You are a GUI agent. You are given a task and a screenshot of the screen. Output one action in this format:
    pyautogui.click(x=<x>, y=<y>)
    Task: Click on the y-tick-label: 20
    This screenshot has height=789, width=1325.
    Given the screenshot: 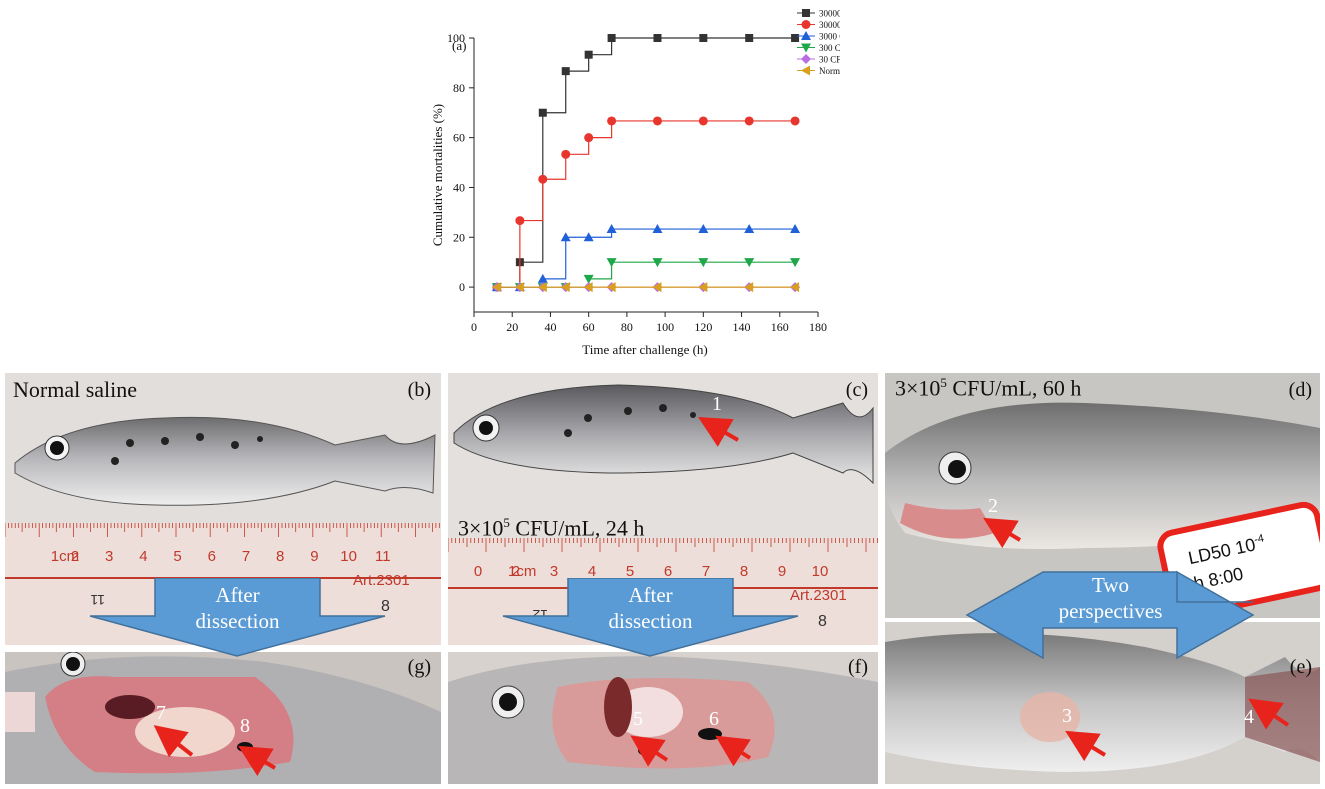 What is the action you would take?
    pyautogui.click(x=459, y=237)
    